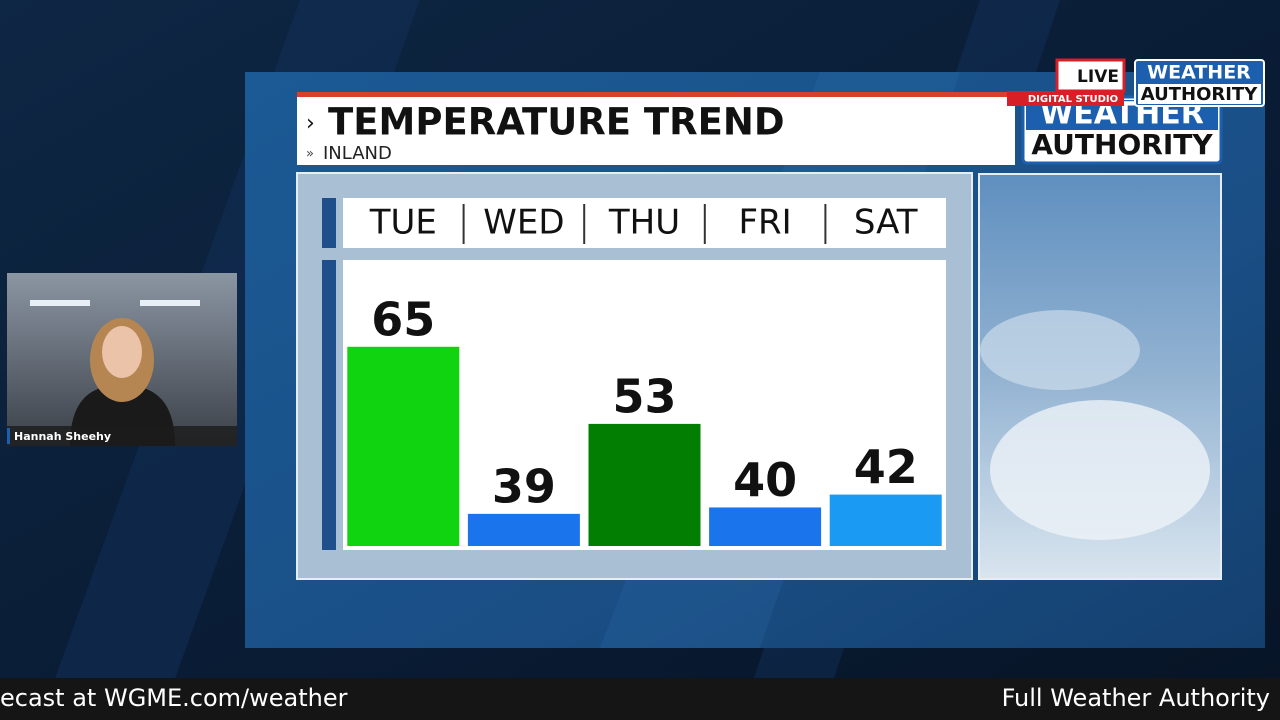 Image resolution: width=1280 pixels, height=720 pixels. Describe the element at coordinates (764, 223) in the screenshot. I see `day-label: FRI` at that location.